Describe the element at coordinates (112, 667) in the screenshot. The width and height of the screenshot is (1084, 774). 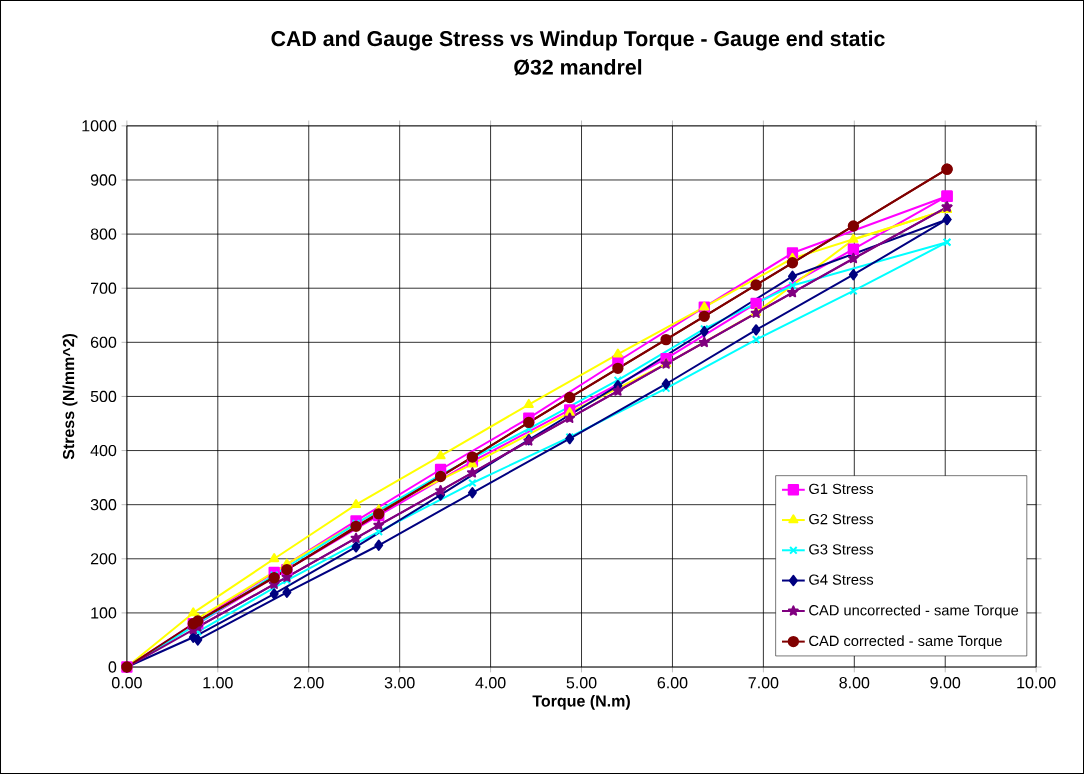
I see `y-tick-label: 0` at that location.